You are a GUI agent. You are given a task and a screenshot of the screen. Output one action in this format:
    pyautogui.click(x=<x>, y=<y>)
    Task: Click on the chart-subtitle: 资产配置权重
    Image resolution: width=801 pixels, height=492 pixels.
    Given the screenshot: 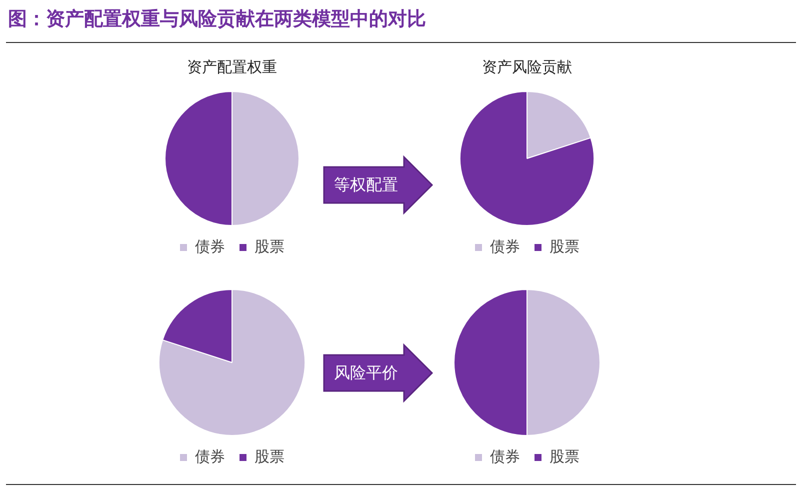 What is the action you would take?
    pyautogui.click(x=232, y=67)
    